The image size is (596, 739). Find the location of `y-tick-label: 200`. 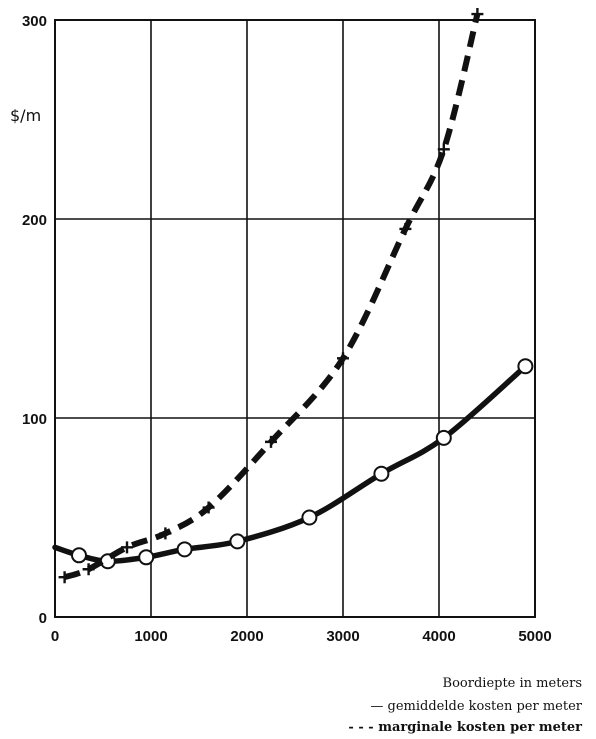

y-tick-label: 200 is located at coordinates (34, 220).